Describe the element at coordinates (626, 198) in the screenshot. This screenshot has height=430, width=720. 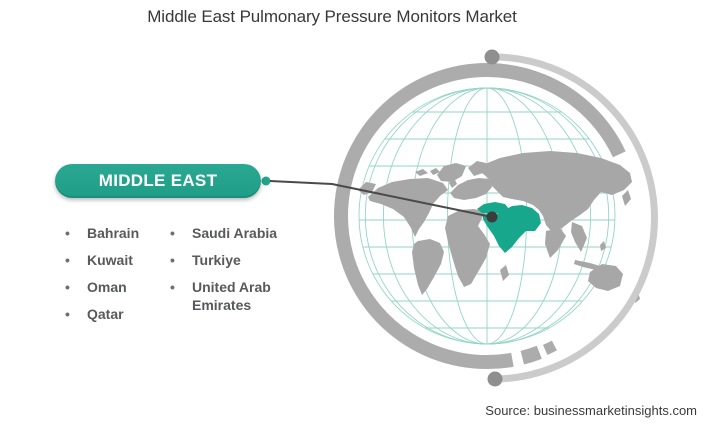
I see `landmass-japan` at that location.